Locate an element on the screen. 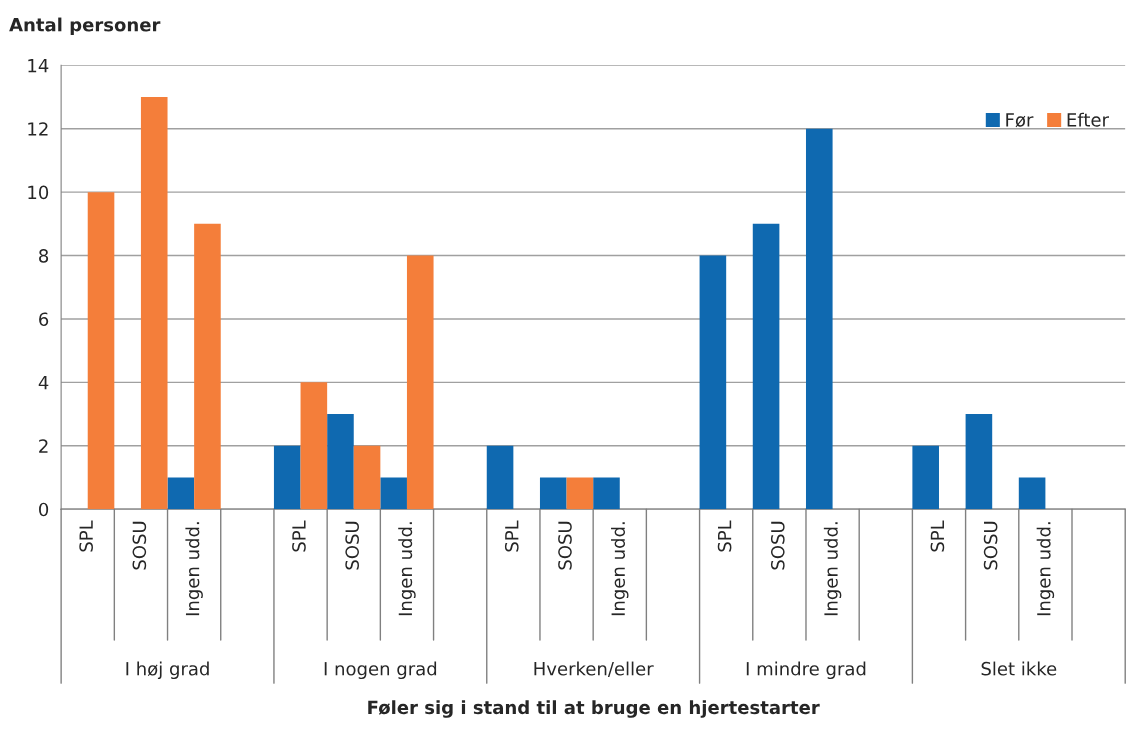 Image resolution: width=1132 pixels, height=751 pixels. text: Hverken/eller is located at coordinates (594, 669).